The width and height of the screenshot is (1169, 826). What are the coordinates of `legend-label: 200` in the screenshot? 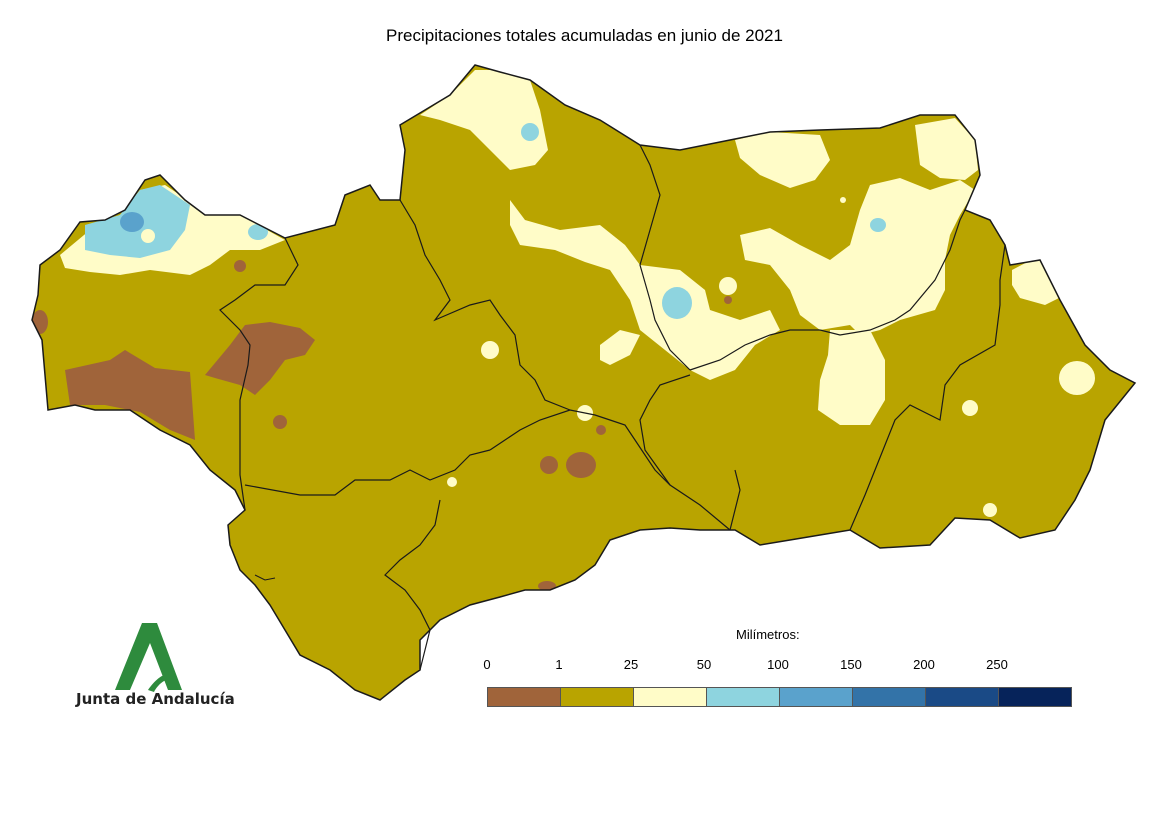 It's located at (924, 664).